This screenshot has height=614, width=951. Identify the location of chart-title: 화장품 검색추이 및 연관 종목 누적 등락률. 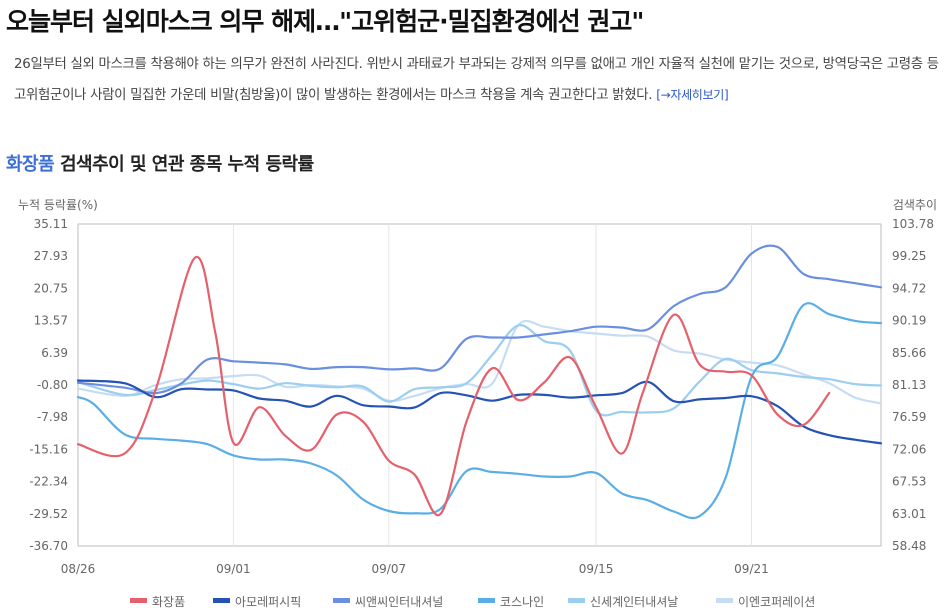
(160, 163).